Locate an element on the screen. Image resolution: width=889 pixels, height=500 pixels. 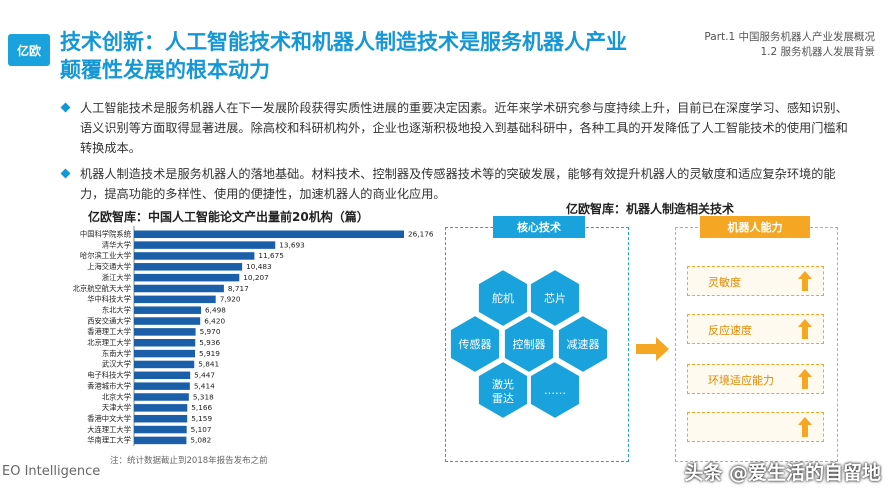
capability-item: 反应速度 is located at coordinates (755, 329).